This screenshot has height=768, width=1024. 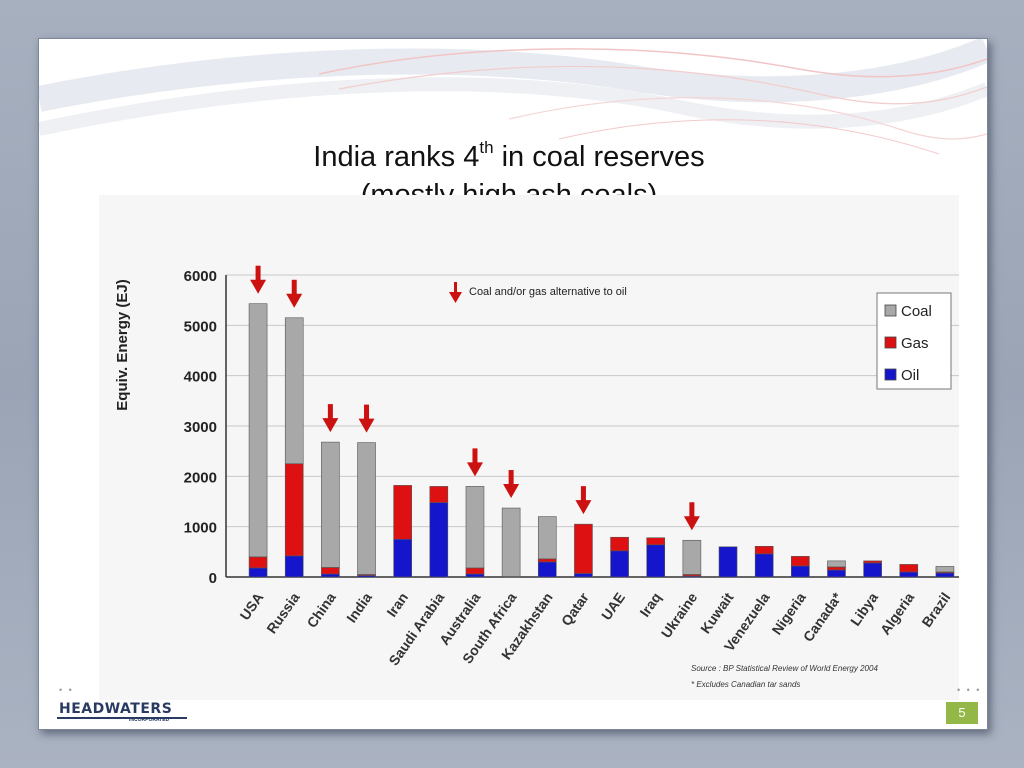 What do you see at coordinates (321, 609) in the screenshot?
I see `x-tick-label: China` at bounding box center [321, 609].